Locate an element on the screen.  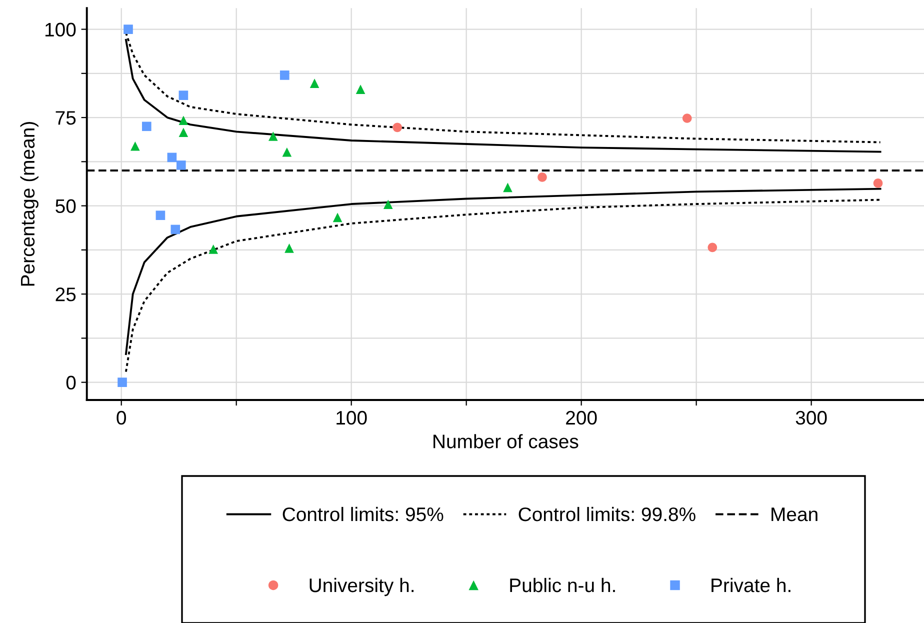
legend-label: Mean is located at coordinates (795, 515).